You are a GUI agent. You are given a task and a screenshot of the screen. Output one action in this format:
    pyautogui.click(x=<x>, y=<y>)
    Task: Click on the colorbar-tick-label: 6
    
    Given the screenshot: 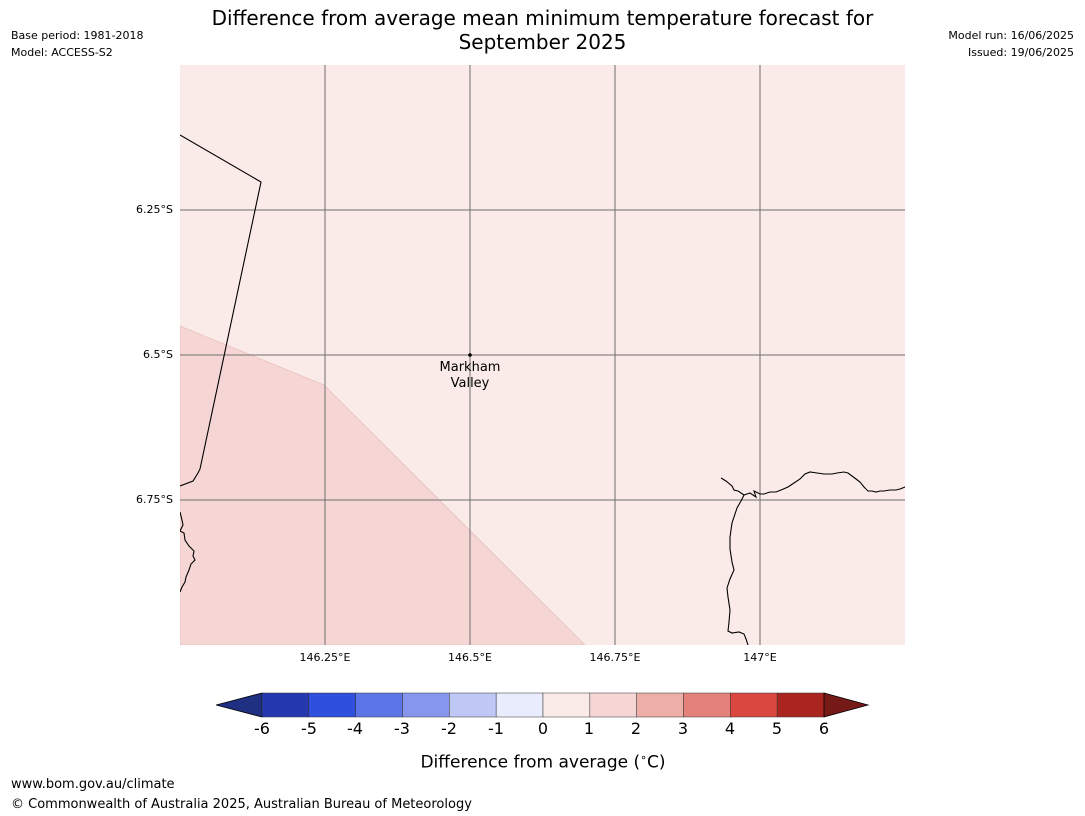 What is the action you would take?
    pyautogui.click(x=824, y=728)
    